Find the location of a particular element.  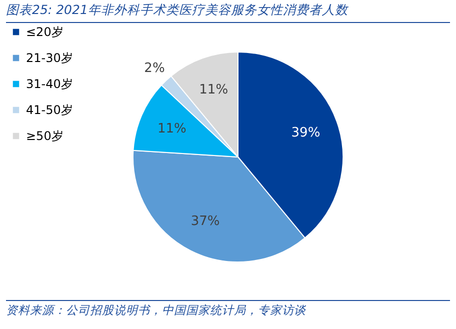

chart-title: 图表25: 2021年非外科手术类医疗美容服务女性消费者人数 is located at coordinates (228, 12).